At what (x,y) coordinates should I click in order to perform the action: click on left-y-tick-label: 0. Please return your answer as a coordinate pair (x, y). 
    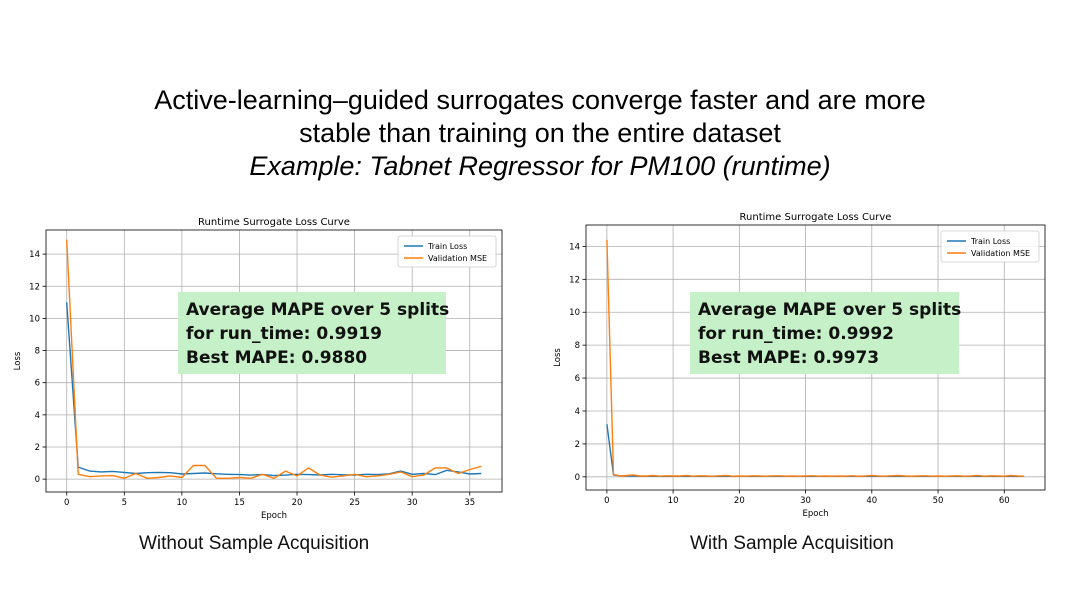
    Looking at the image, I should click on (37, 480).